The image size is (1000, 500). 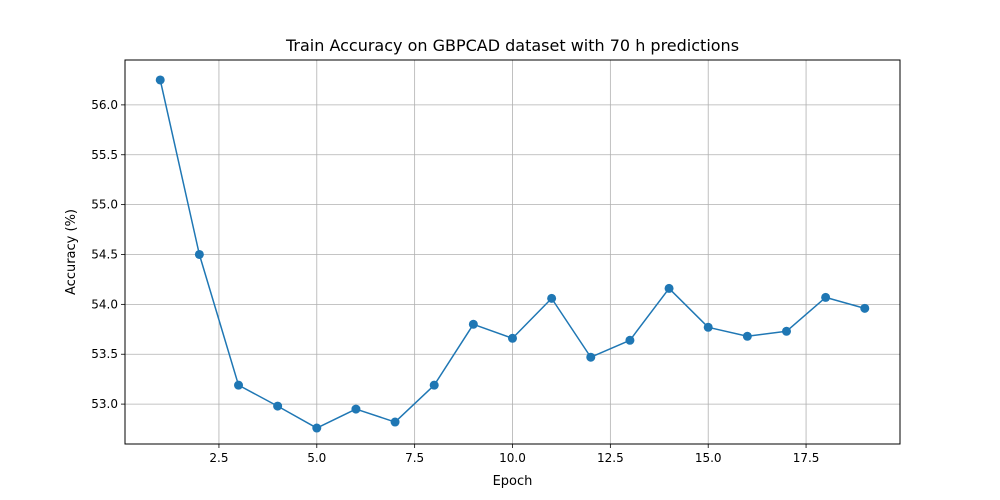 I want to click on x-tick-label: 5.0, so click(x=316, y=458).